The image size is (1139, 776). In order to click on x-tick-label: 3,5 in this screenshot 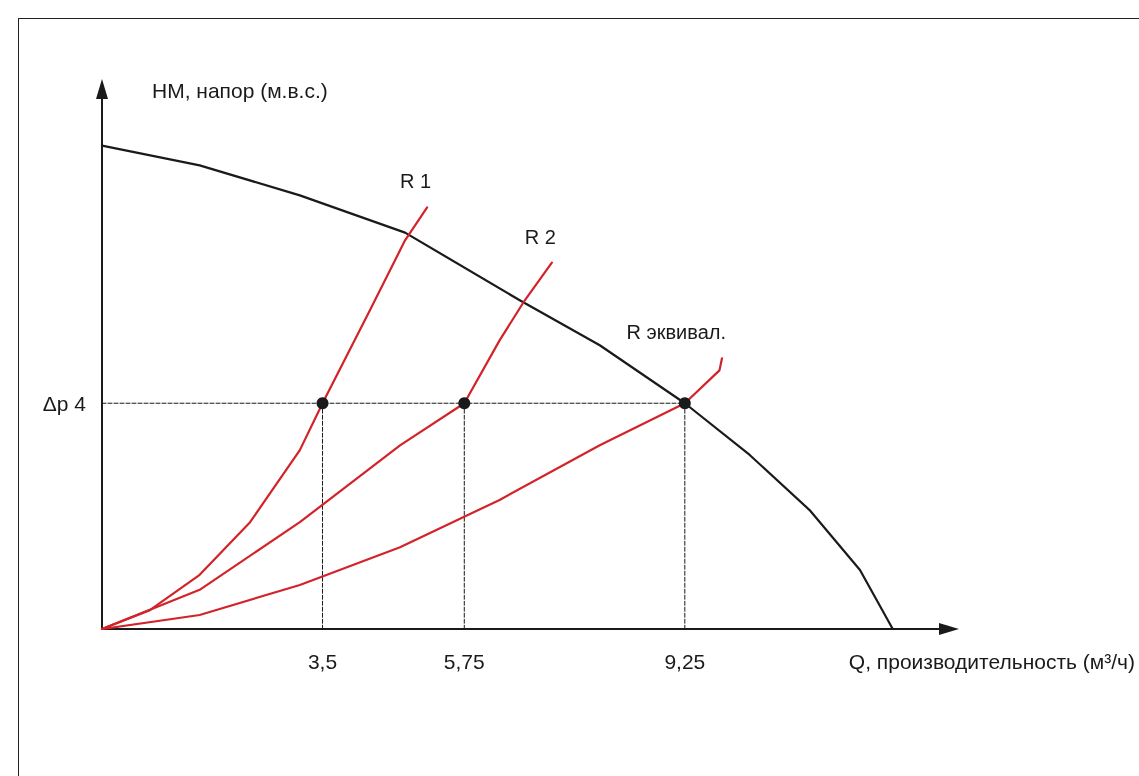, I will do `click(322, 661)`.